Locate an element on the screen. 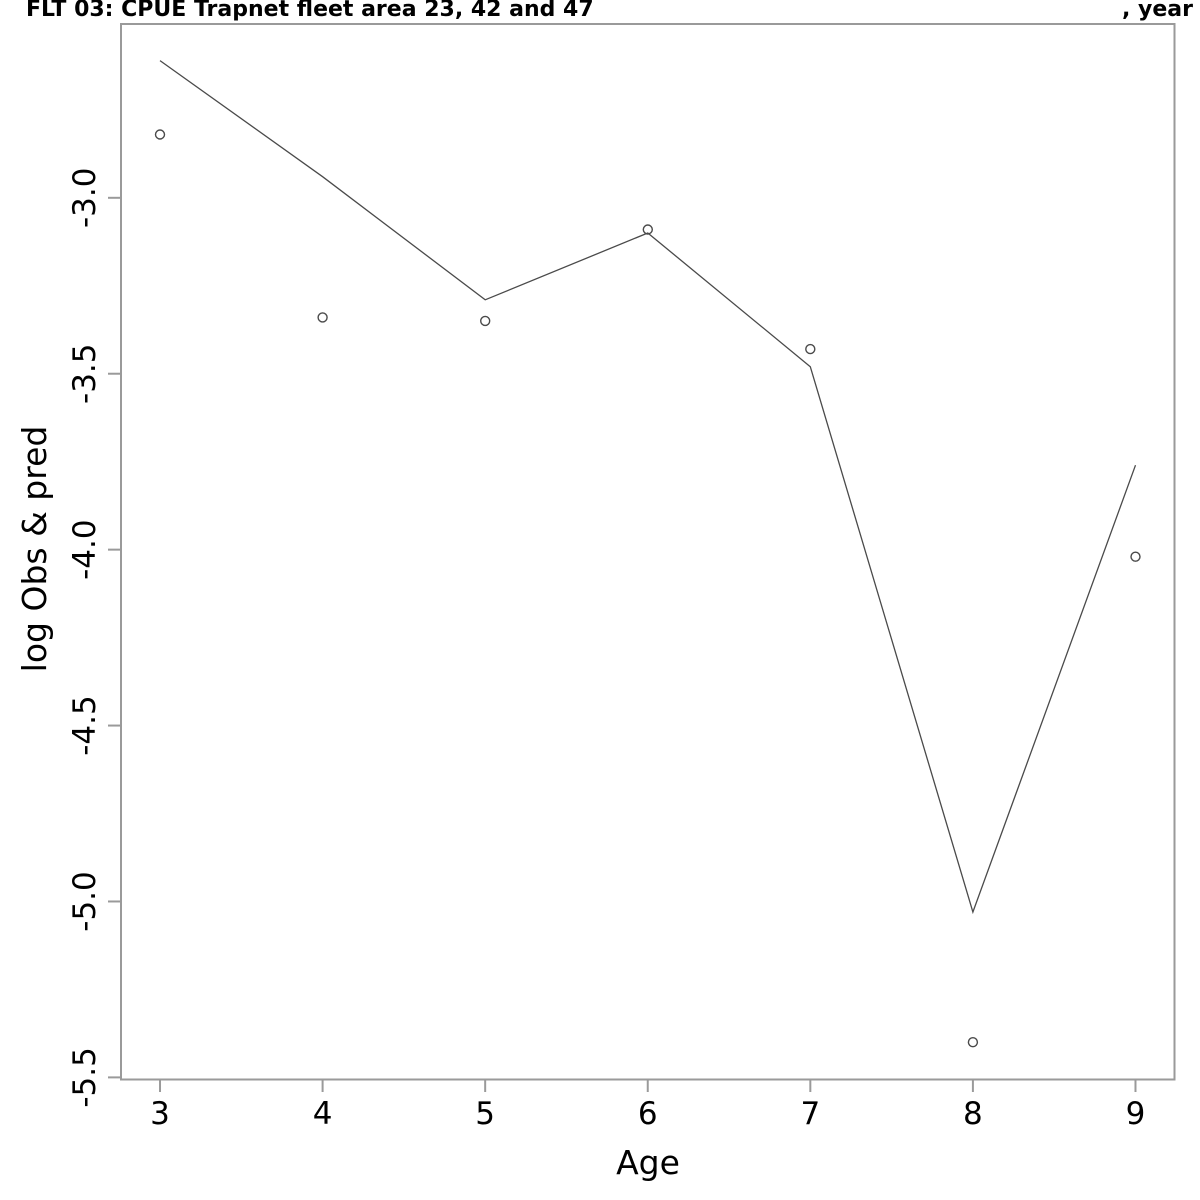  y-tick-label: -4.0 is located at coordinates (85, 549).